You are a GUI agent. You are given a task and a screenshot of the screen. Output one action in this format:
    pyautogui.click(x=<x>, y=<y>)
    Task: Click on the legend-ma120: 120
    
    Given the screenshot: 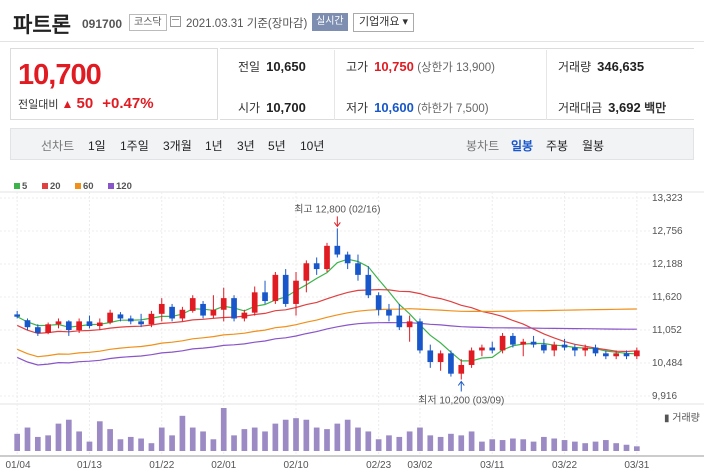 What is the action you would take?
    pyautogui.click(x=120, y=186)
    